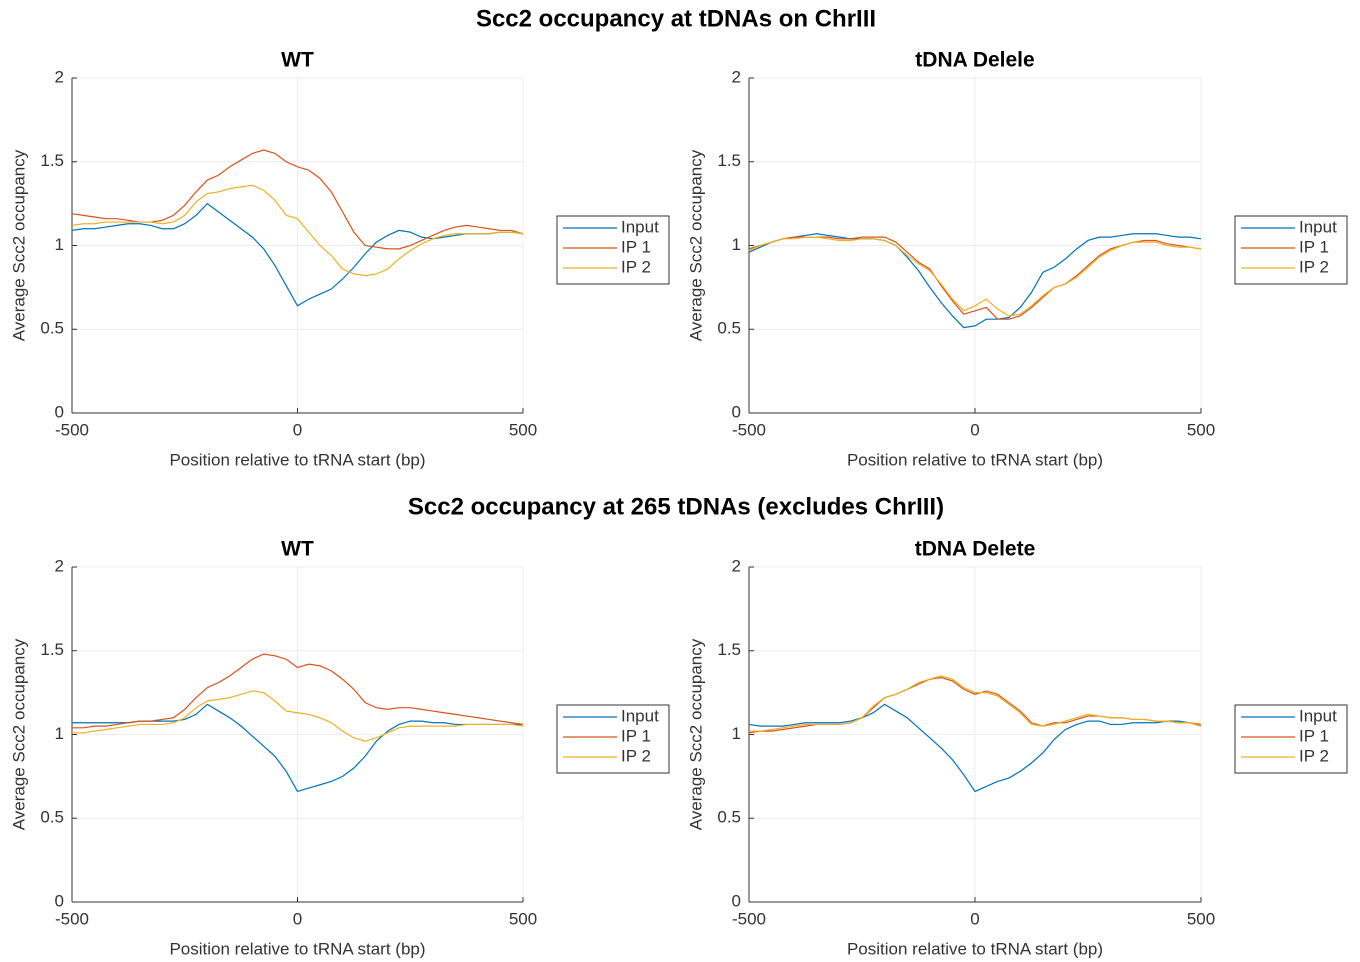 The height and width of the screenshot is (962, 1360). What do you see at coordinates (974, 60) in the screenshot?
I see `subplot-title: tDNA Delele` at bounding box center [974, 60].